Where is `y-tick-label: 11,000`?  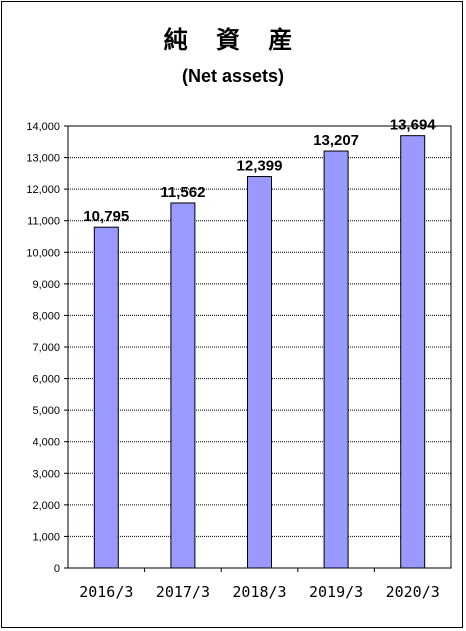
y-tick-label: 11,000 is located at coordinates (43, 222).